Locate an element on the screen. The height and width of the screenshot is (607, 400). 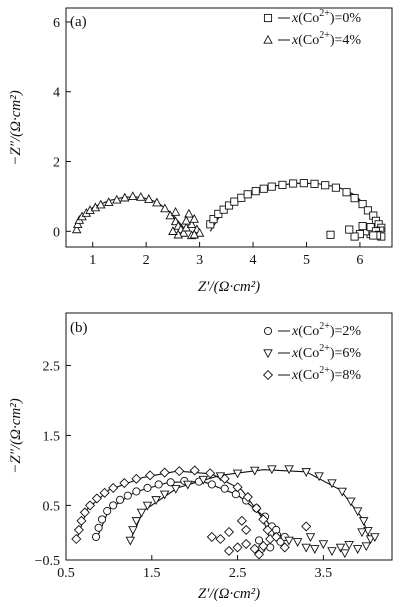
panel-b-label: (b) is located at coordinates (79, 328).